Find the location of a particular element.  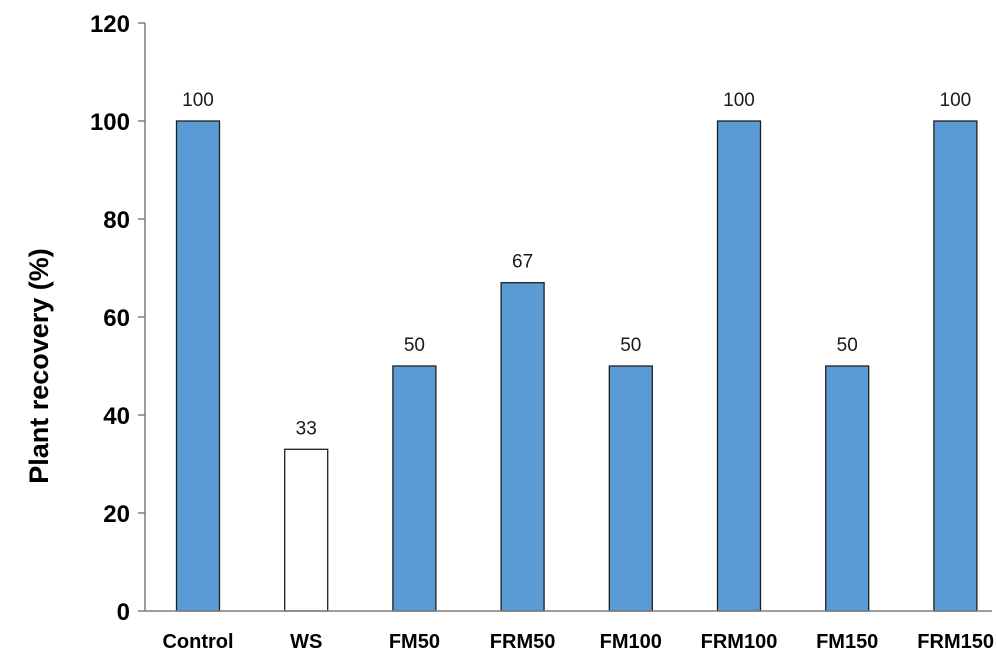

bar-frm100 is located at coordinates (739, 366).